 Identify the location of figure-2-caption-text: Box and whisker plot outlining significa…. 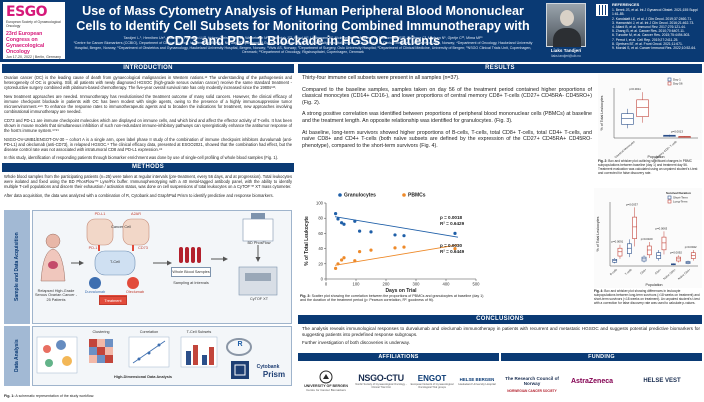
(648, 167).